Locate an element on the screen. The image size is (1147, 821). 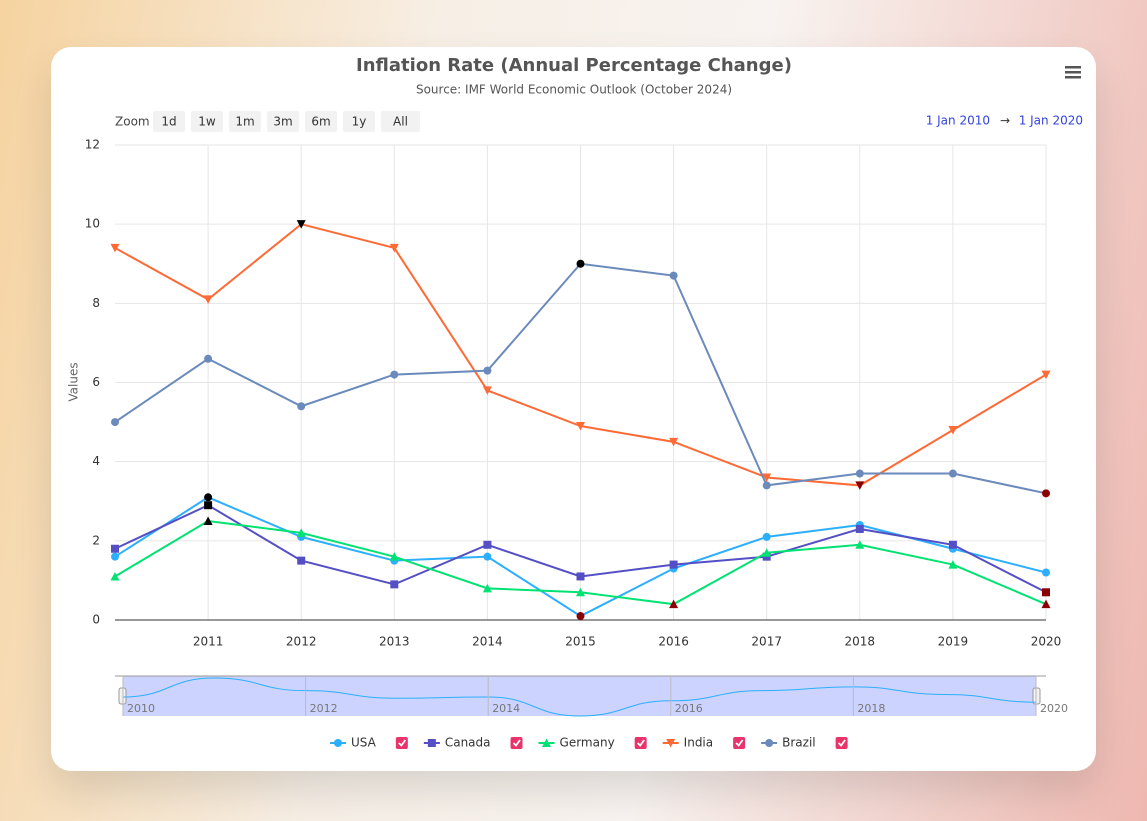
x-tick-label: 2017 is located at coordinates (766, 642).